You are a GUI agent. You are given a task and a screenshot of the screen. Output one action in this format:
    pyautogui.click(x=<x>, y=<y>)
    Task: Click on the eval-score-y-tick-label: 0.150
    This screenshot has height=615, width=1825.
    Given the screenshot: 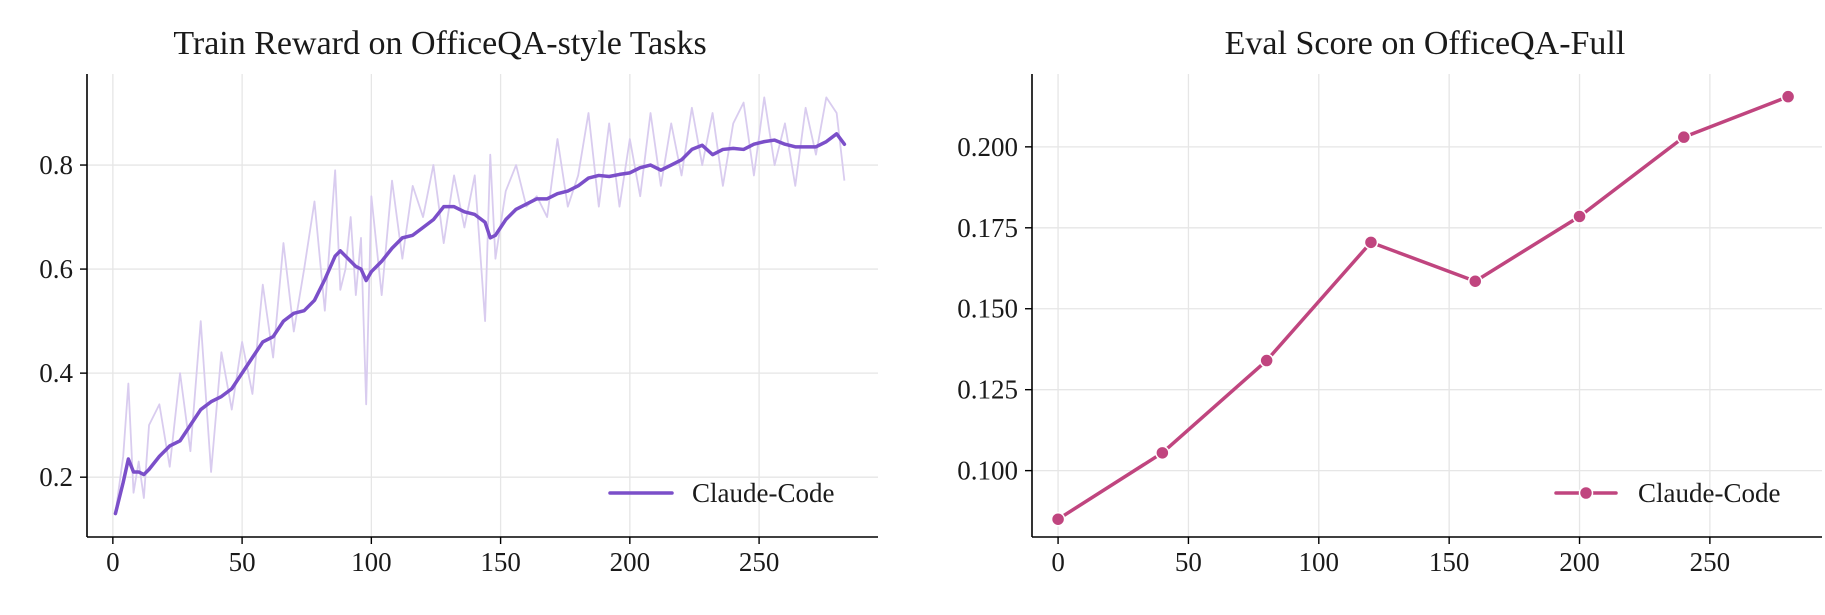 What is the action you would take?
    pyautogui.click(x=987, y=309)
    